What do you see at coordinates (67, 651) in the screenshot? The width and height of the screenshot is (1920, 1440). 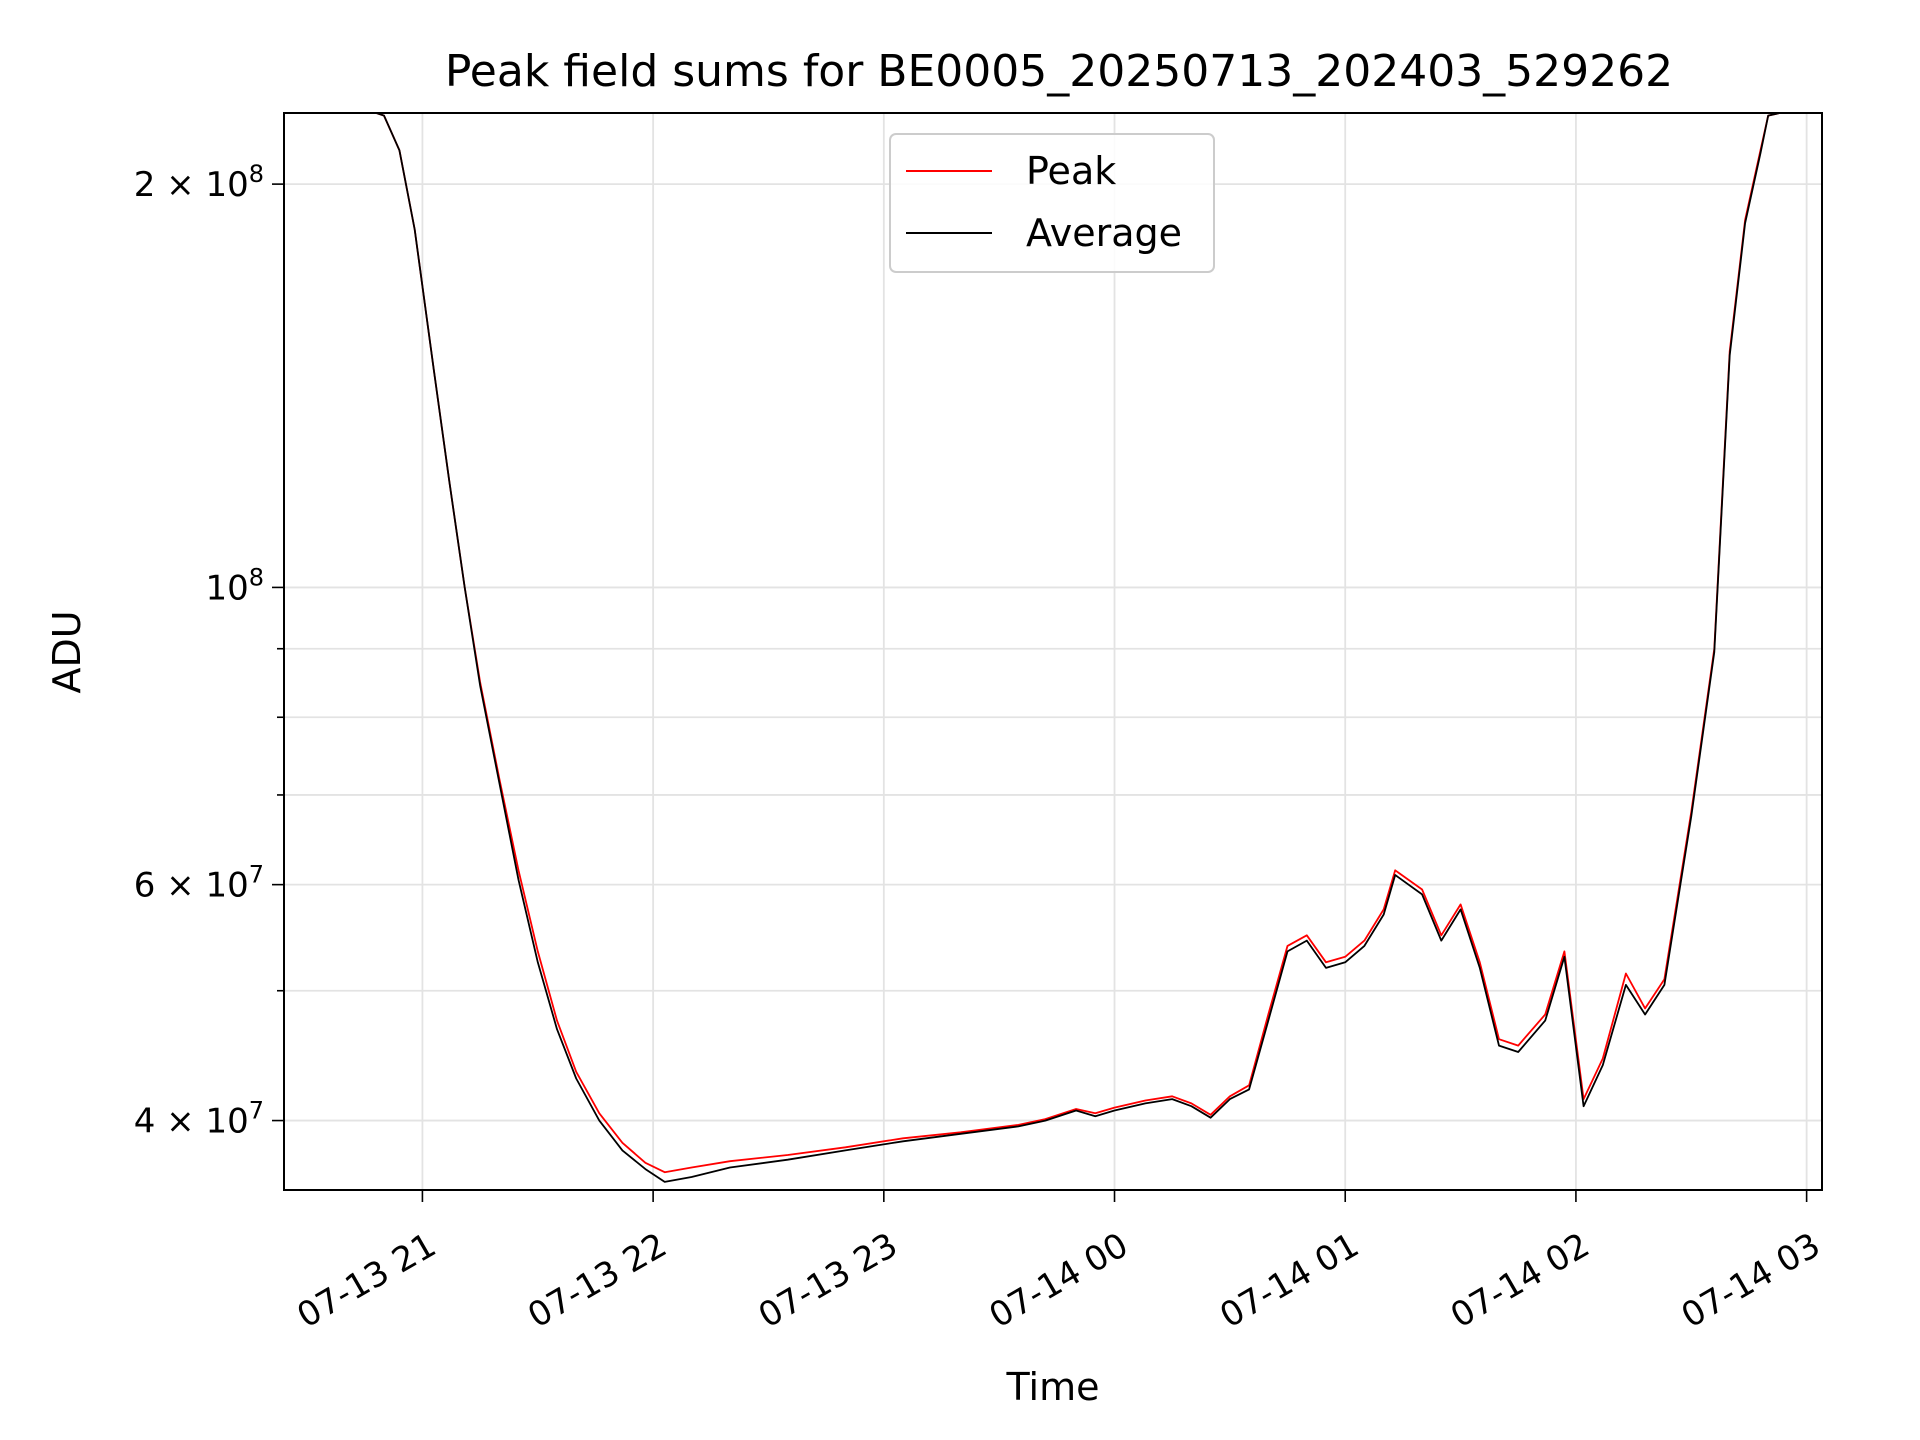 I see `y-axis-label: ADU` at bounding box center [67, 651].